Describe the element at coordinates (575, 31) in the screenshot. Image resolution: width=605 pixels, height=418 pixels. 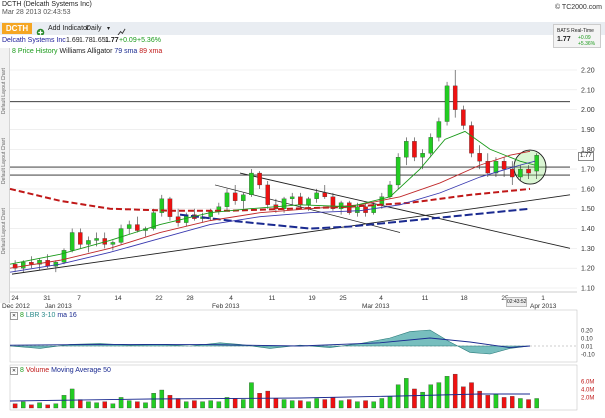
I see `realtime-label: BATS Real-Time` at that location.